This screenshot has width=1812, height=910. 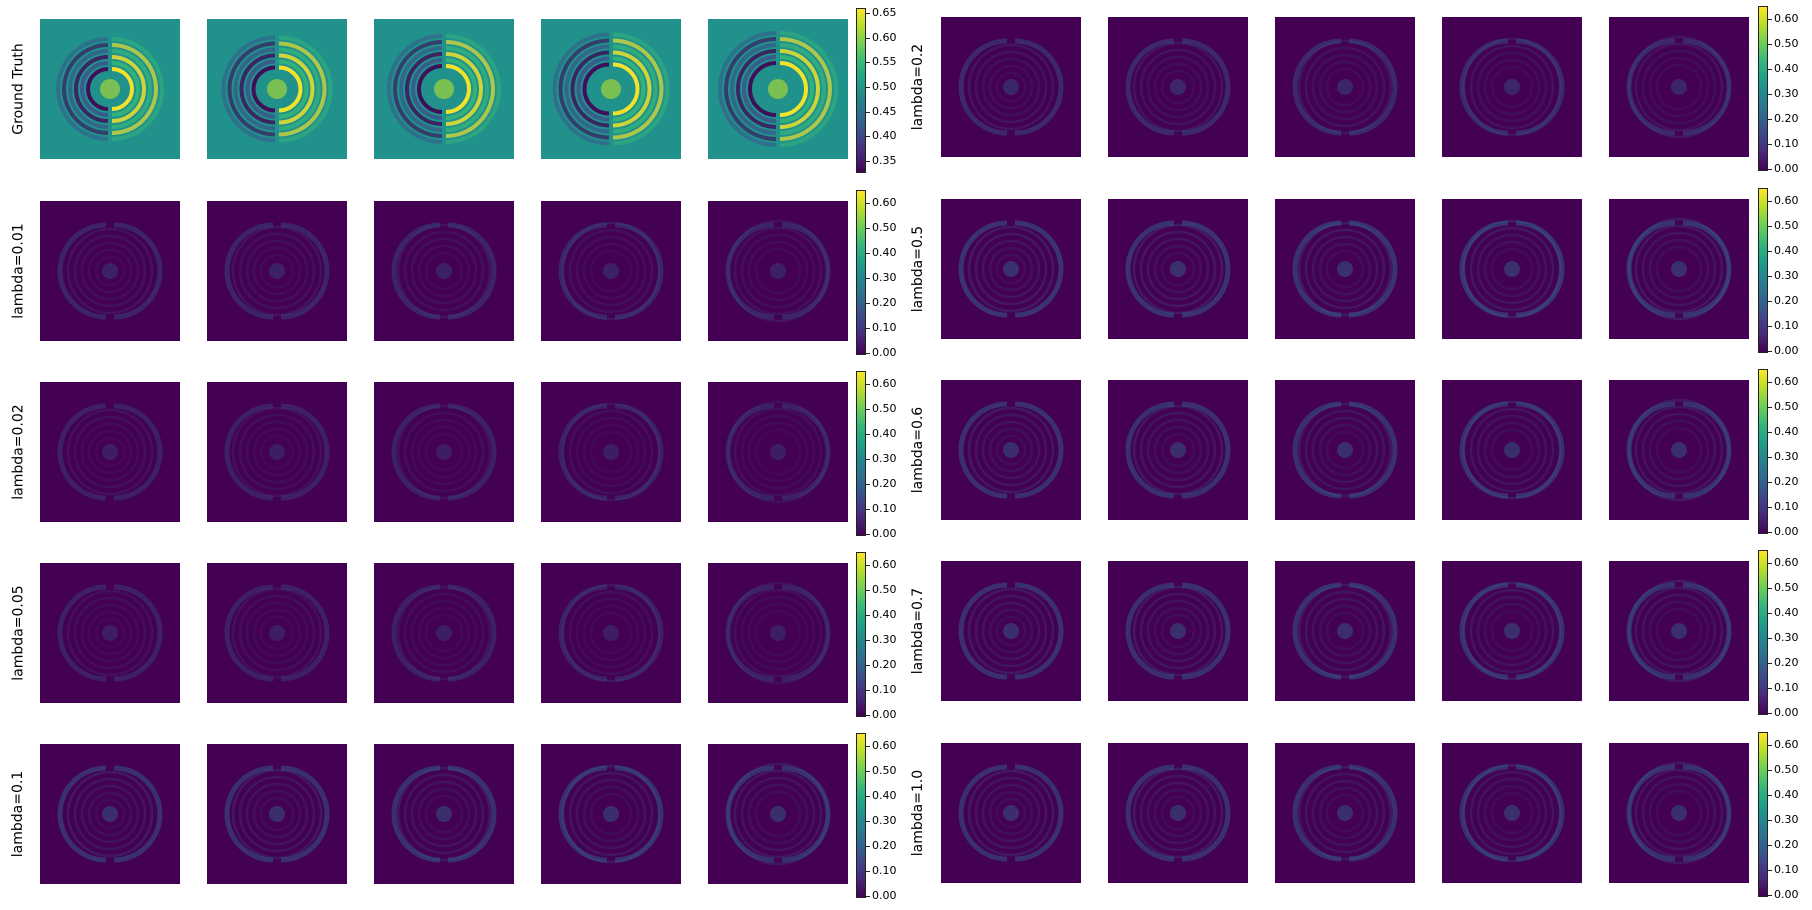 What do you see at coordinates (884, 564) in the screenshot?
I see `colorbar-tick-label: 0.60` at bounding box center [884, 564].